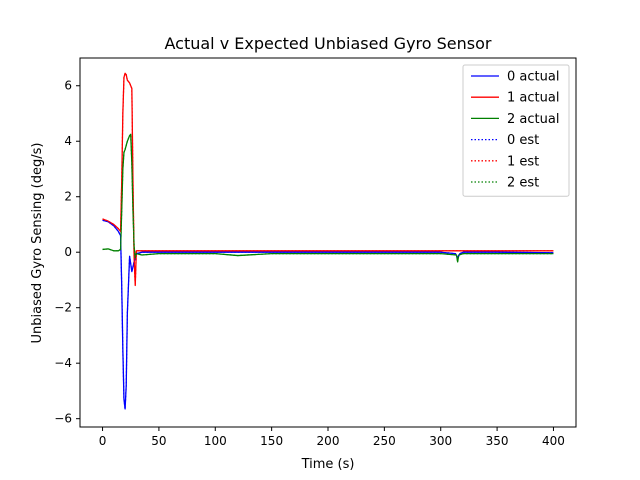 Image resolution: width=640 pixels, height=480 pixels. Describe the element at coordinates (497, 441) in the screenshot. I see `x-tick-label: 350` at that location.